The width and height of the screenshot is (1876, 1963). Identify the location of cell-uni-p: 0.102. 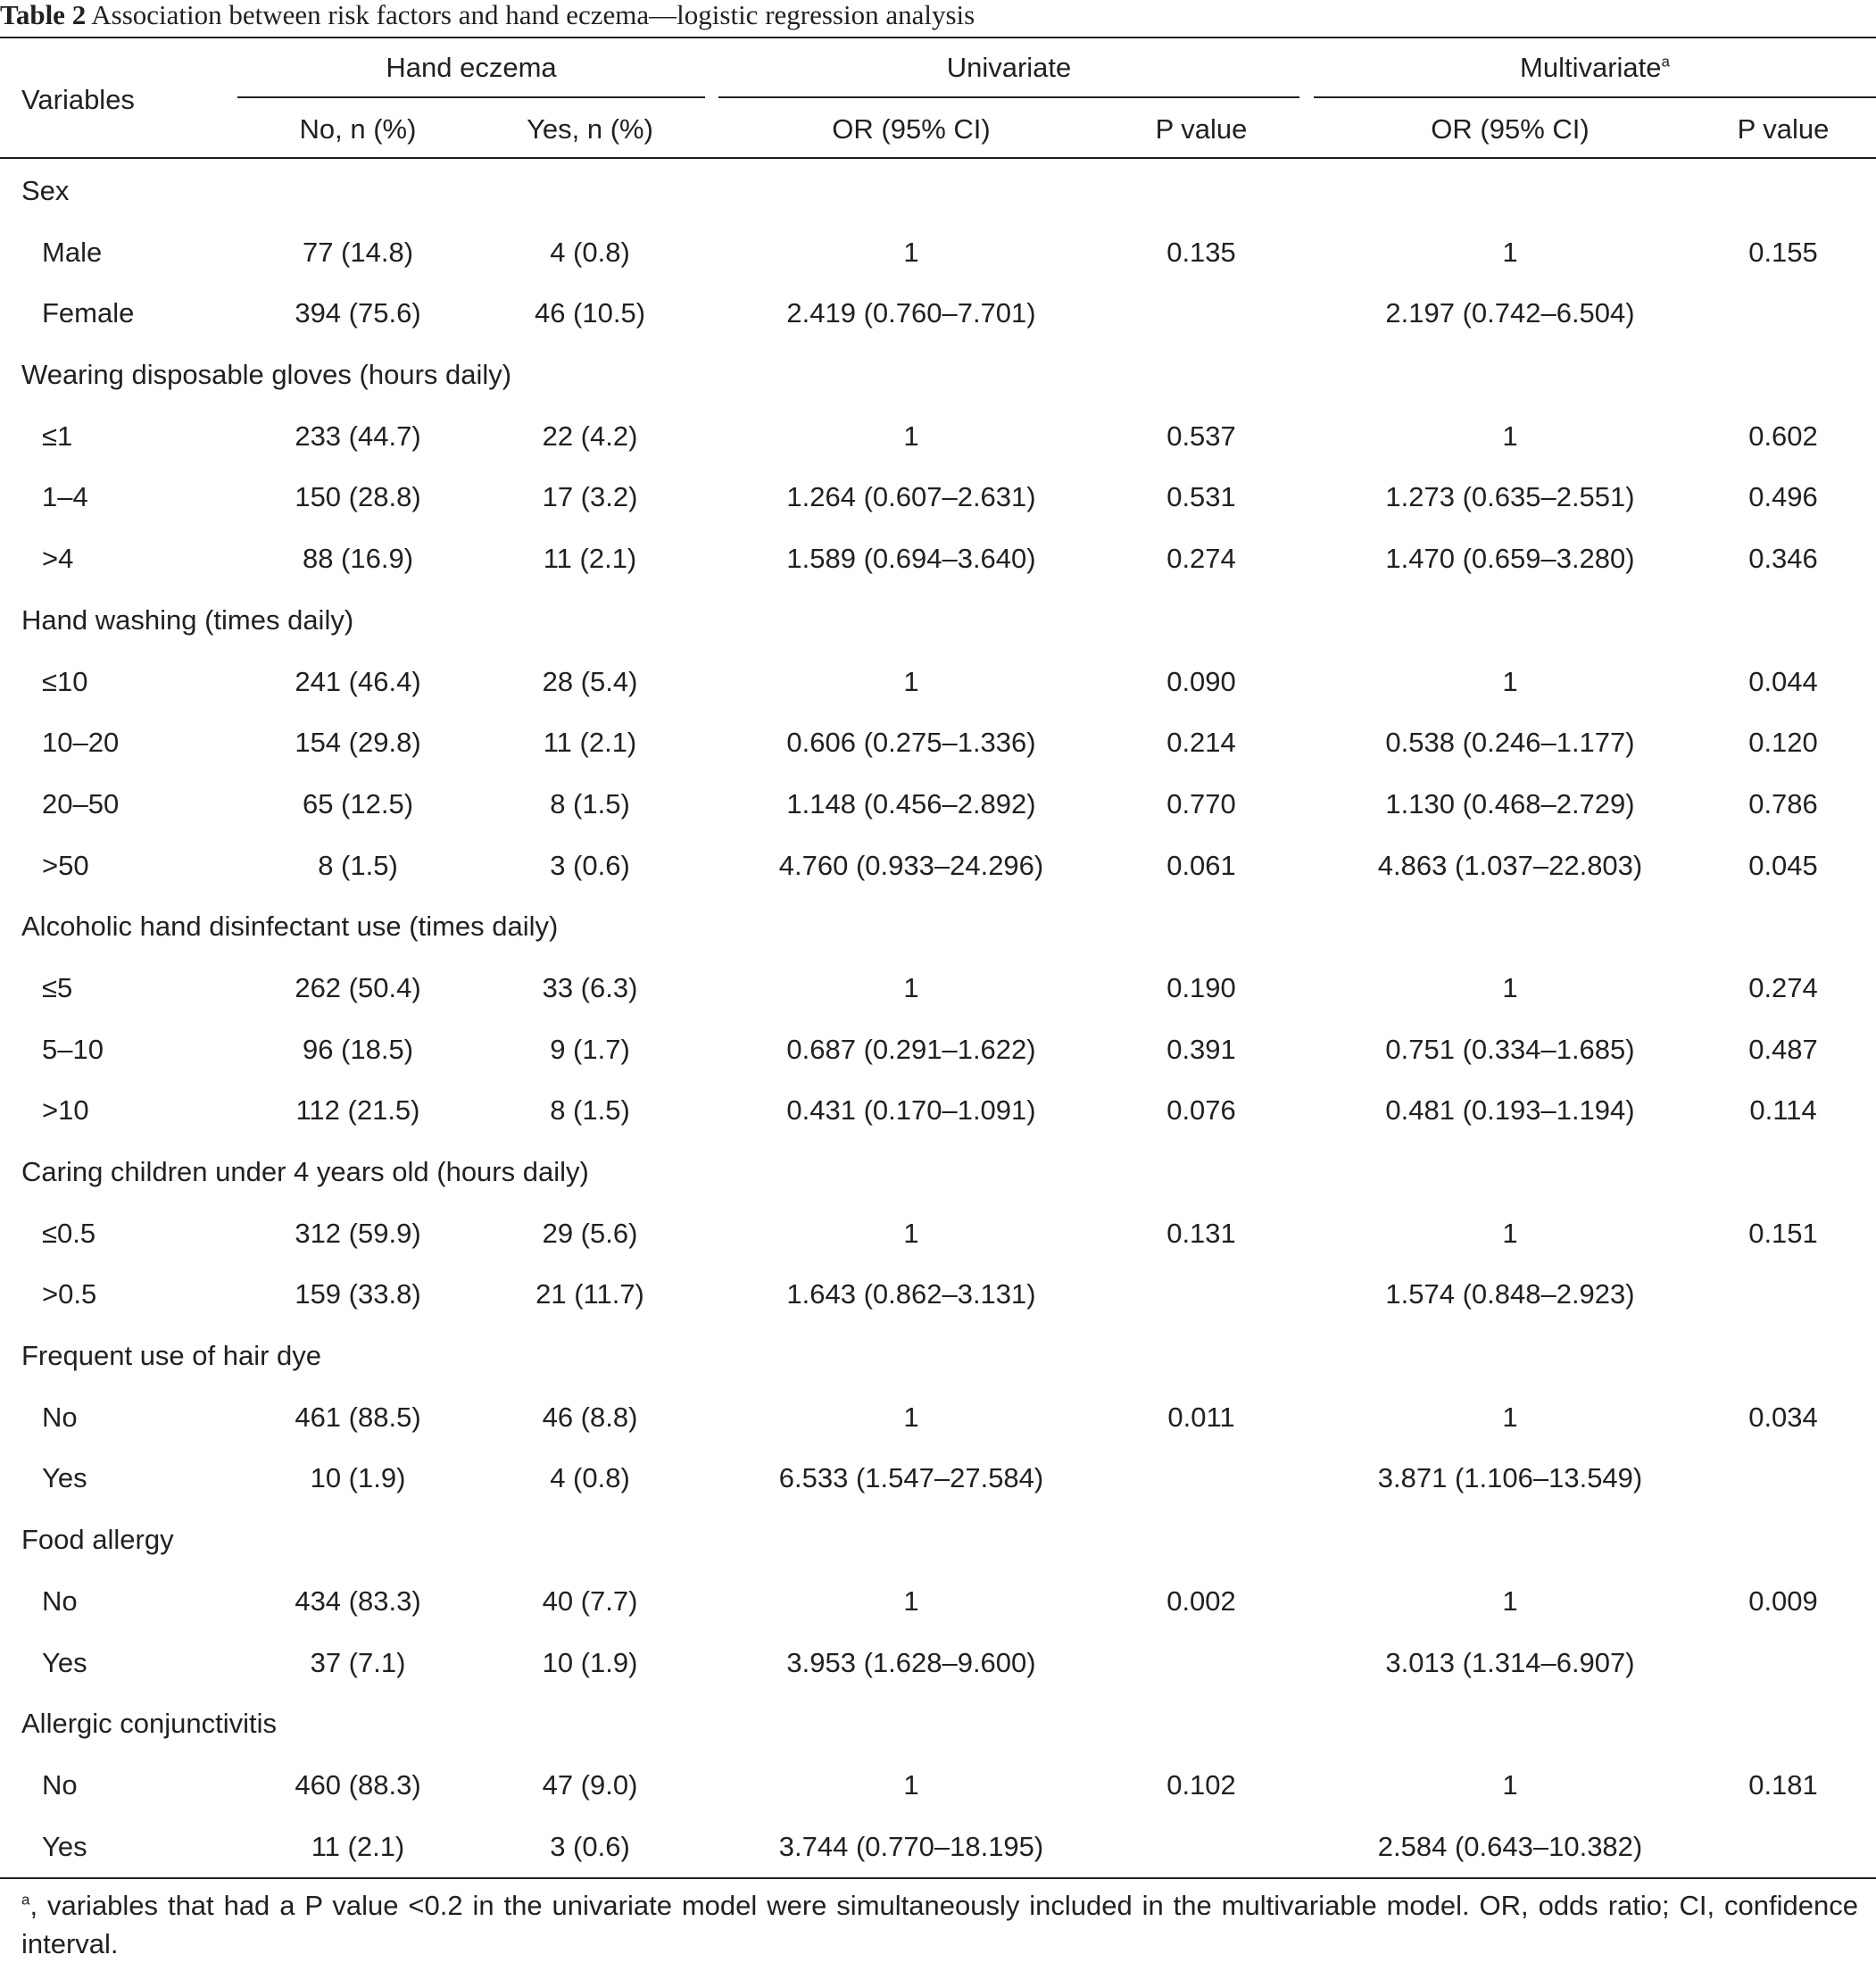
(1201, 1784).